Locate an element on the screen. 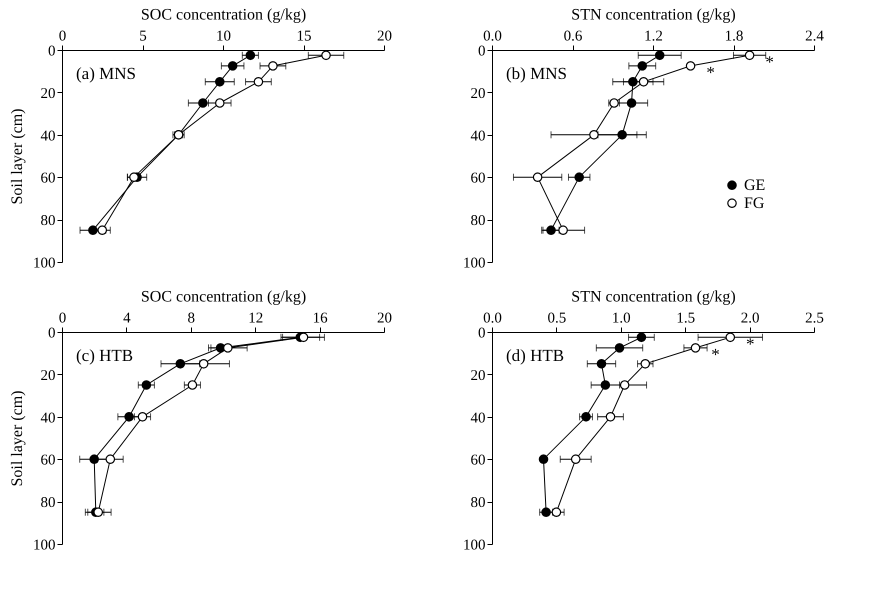 Image resolution: width=879 pixels, height=614 pixels. x-tick-label: 0.5 is located at coordinates (557, 318).